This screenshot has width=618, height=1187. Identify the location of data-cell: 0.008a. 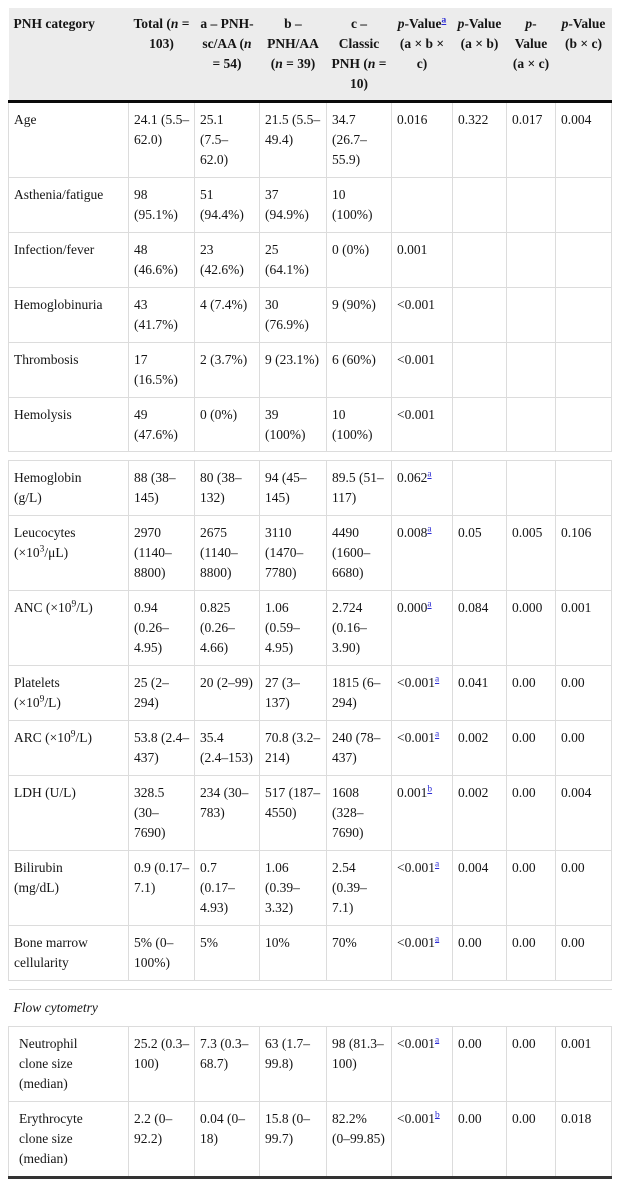
(422, 553).